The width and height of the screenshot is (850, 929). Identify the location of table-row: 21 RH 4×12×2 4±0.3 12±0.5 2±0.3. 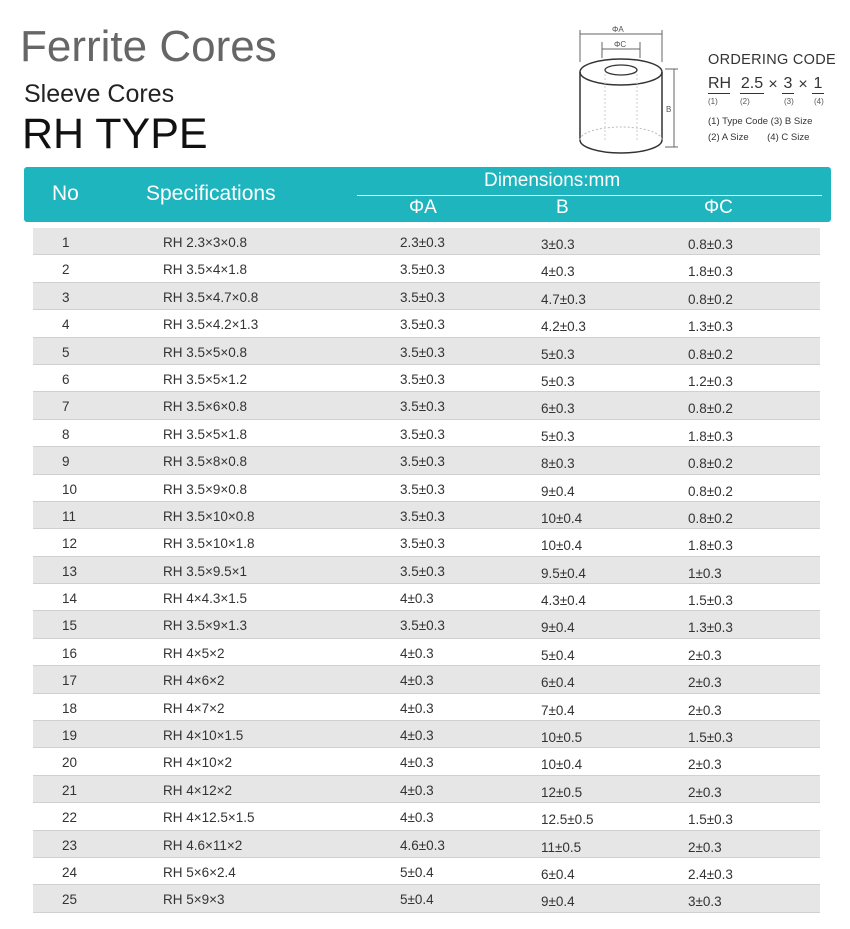
(426, 789).